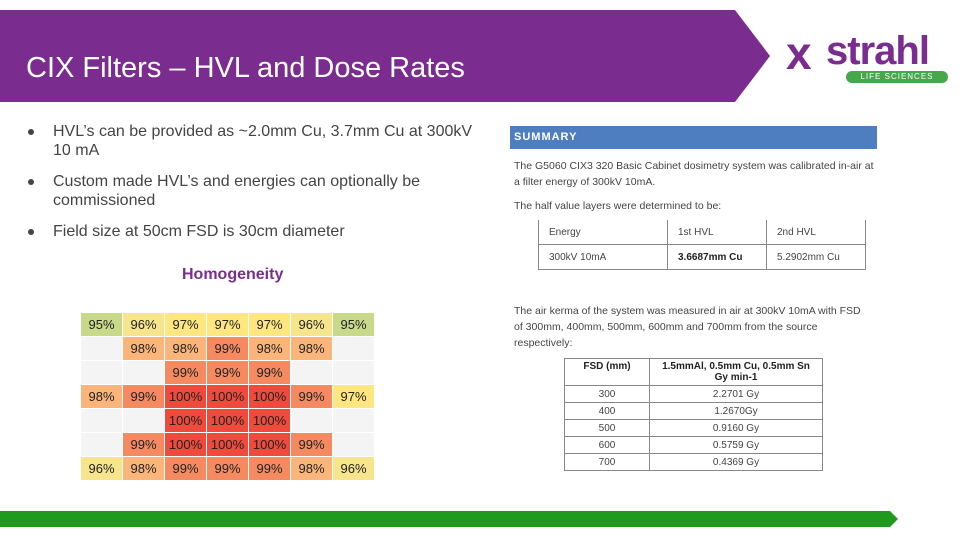  What do you see at coordinates (603, 257) in the screenshot?
I see `table-cell: 300kV 10mA` at bounding box center [603, 257].